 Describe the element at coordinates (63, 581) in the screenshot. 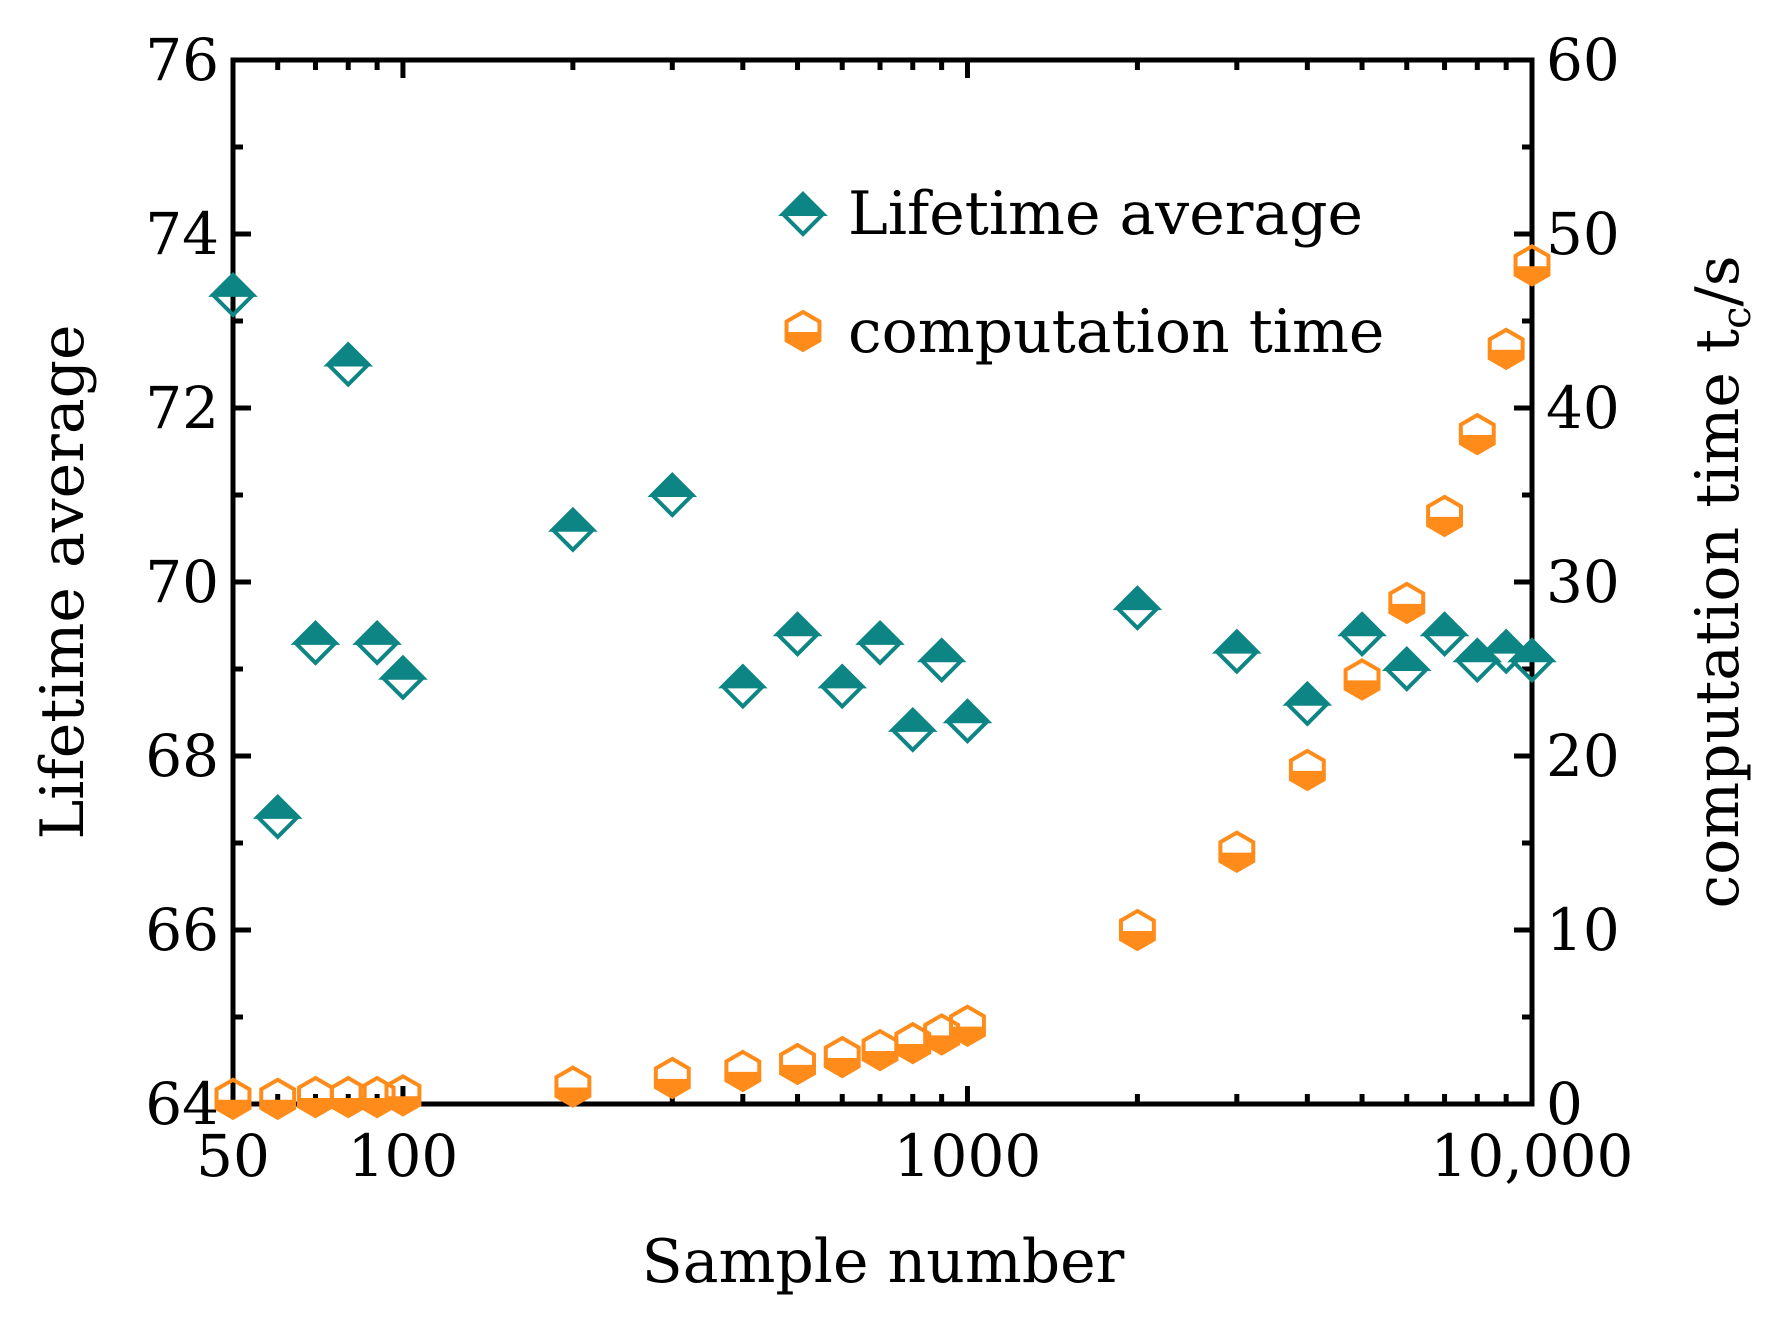

I see `y-axis-title-left: Lifetime average` at that location.